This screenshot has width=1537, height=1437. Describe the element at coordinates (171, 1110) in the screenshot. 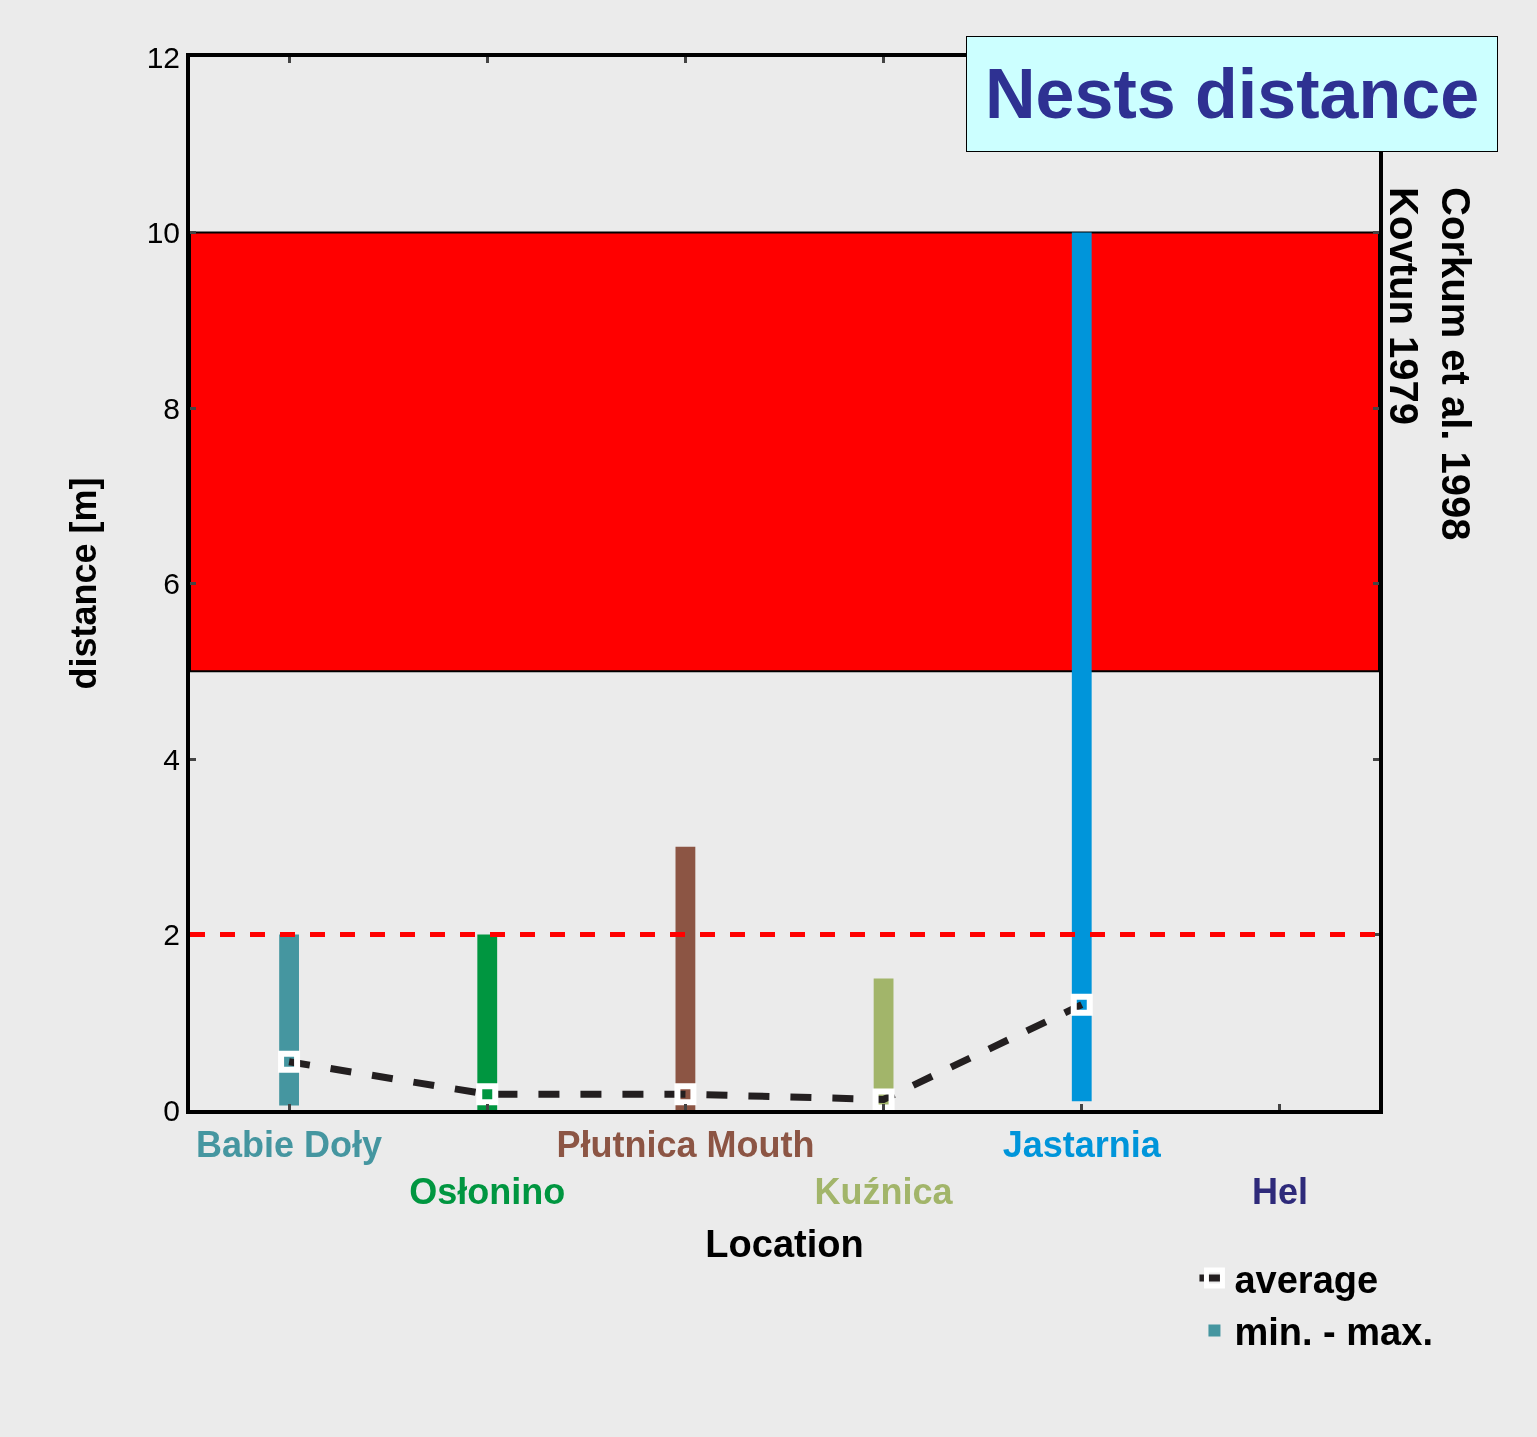

I see `y-tick-label: 0` at that location.